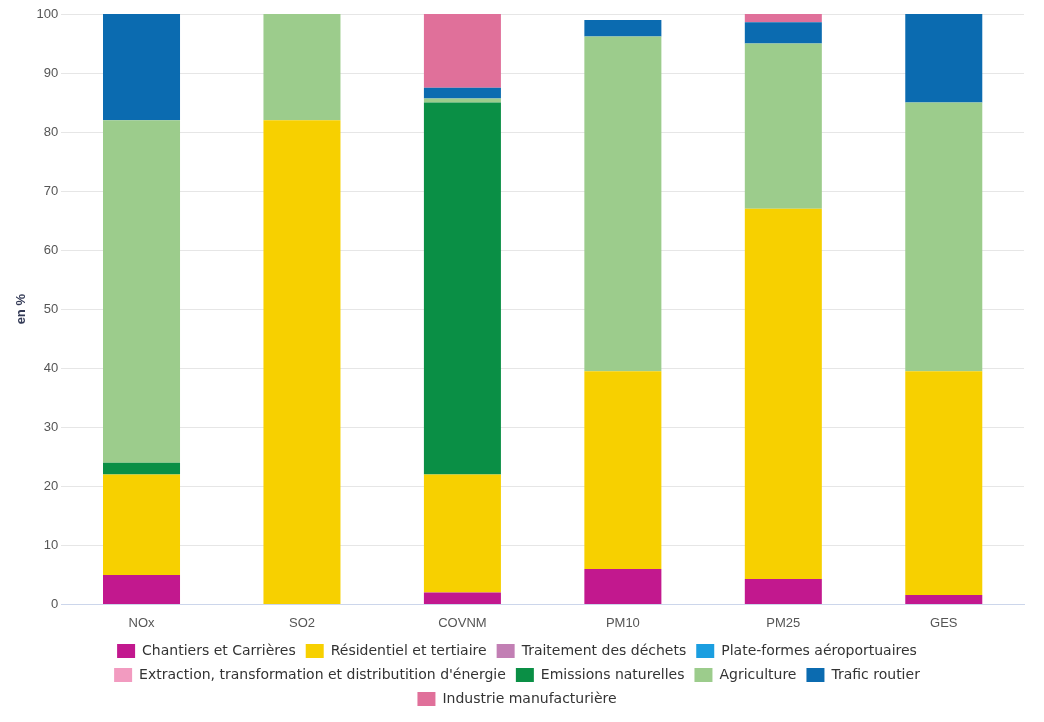  I want to click on y-tick-label: 10, so click(51, 544).